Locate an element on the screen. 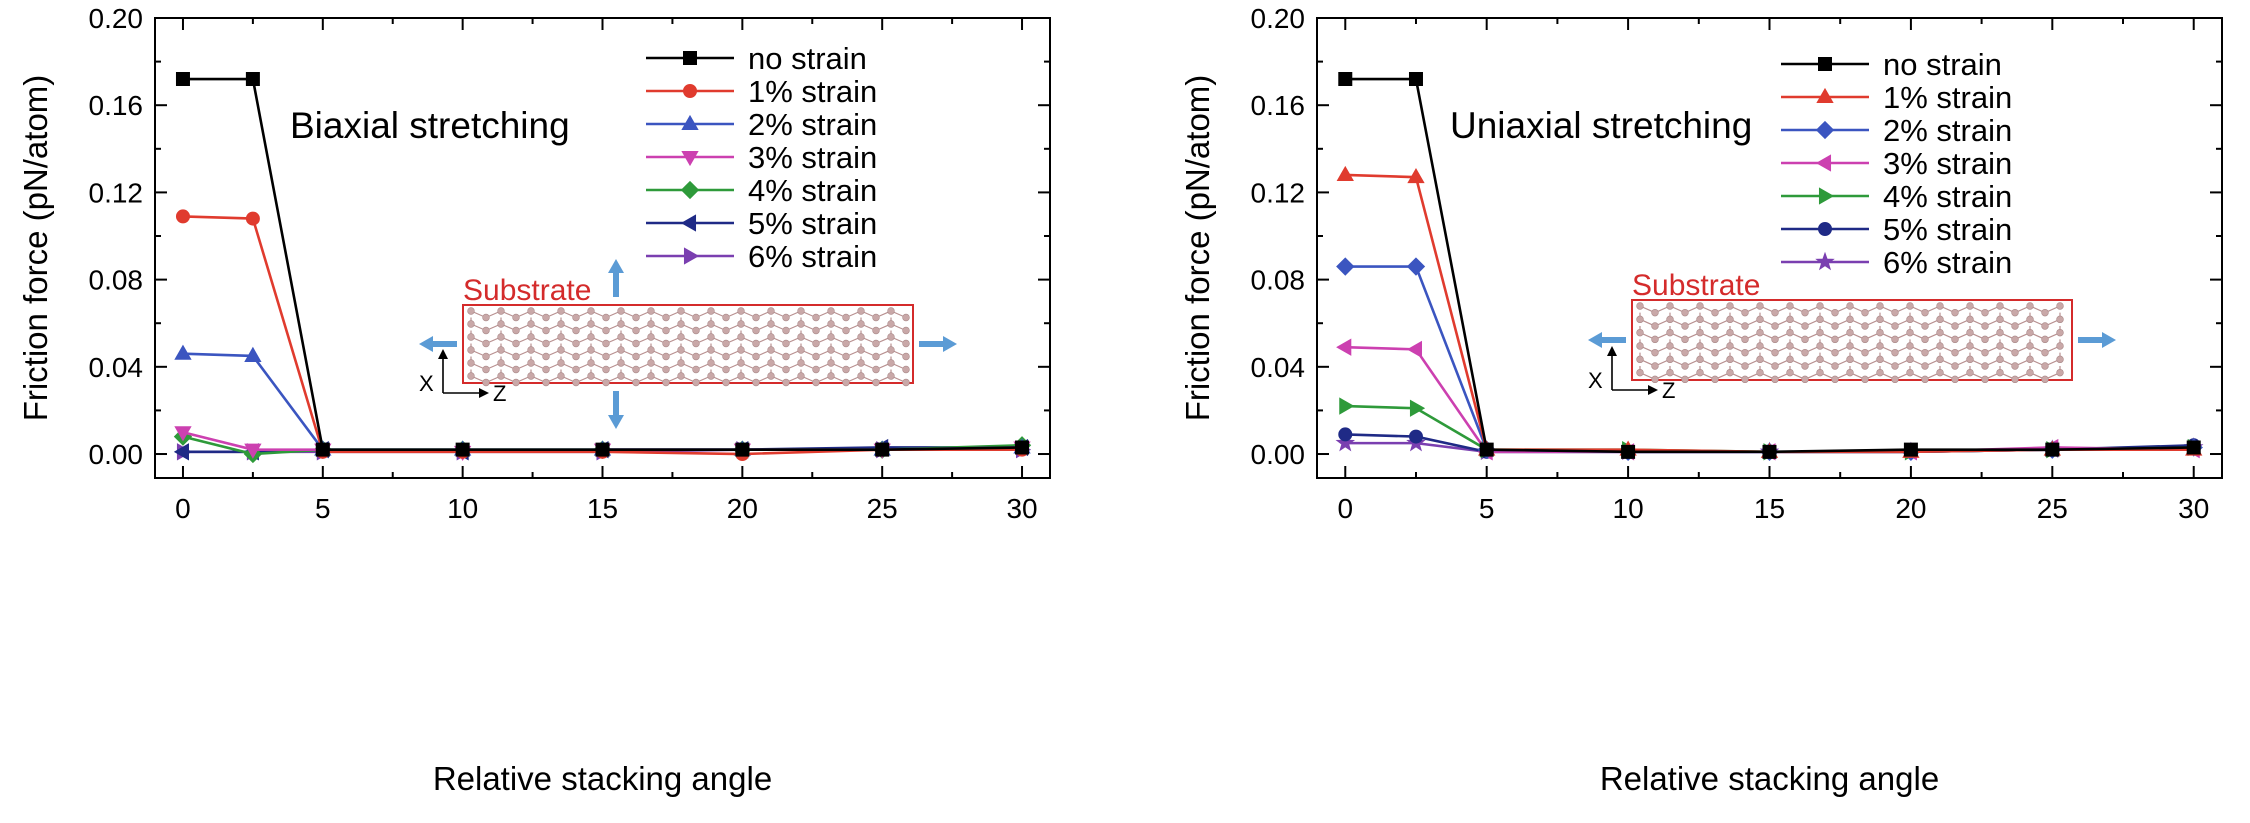 The image size is (2250, 823). y-tick-label: 0.04 is located at coordinates (116, 367).